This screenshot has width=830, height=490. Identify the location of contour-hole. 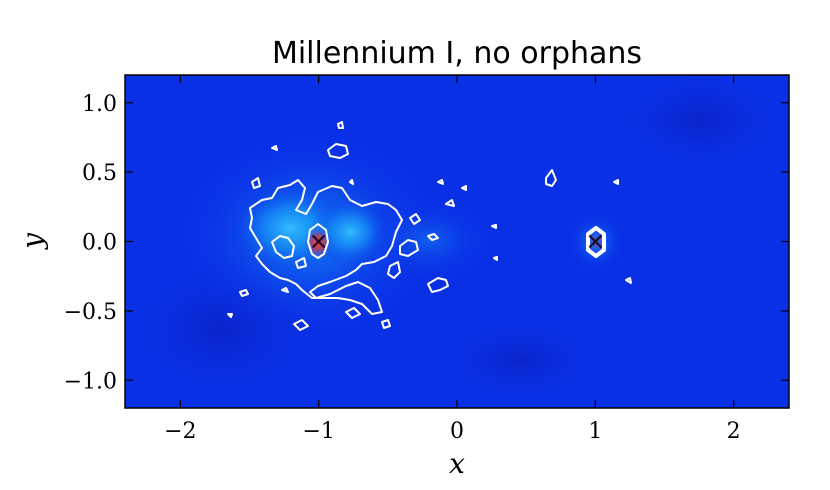
(301, 263).